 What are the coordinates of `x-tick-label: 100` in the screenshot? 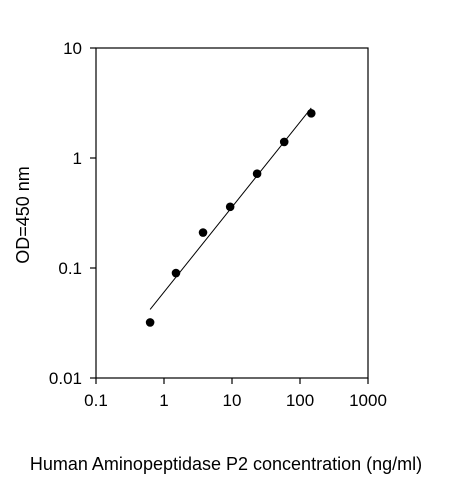 It's located at (300, 400).